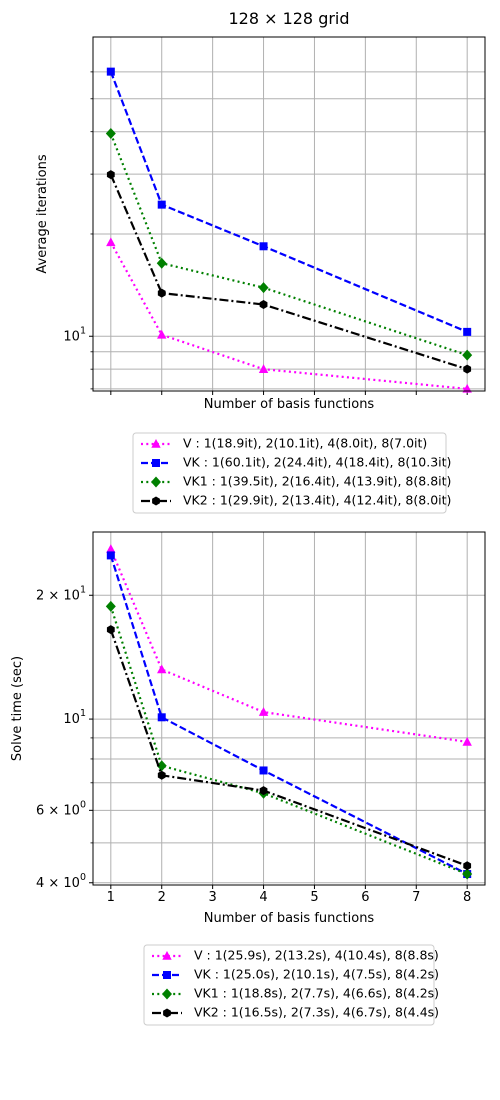  What do you see at coordinates (42, 213) in the screenshot?
I see `y-axis-label: Average iterations` at bounding box center [42, 213].